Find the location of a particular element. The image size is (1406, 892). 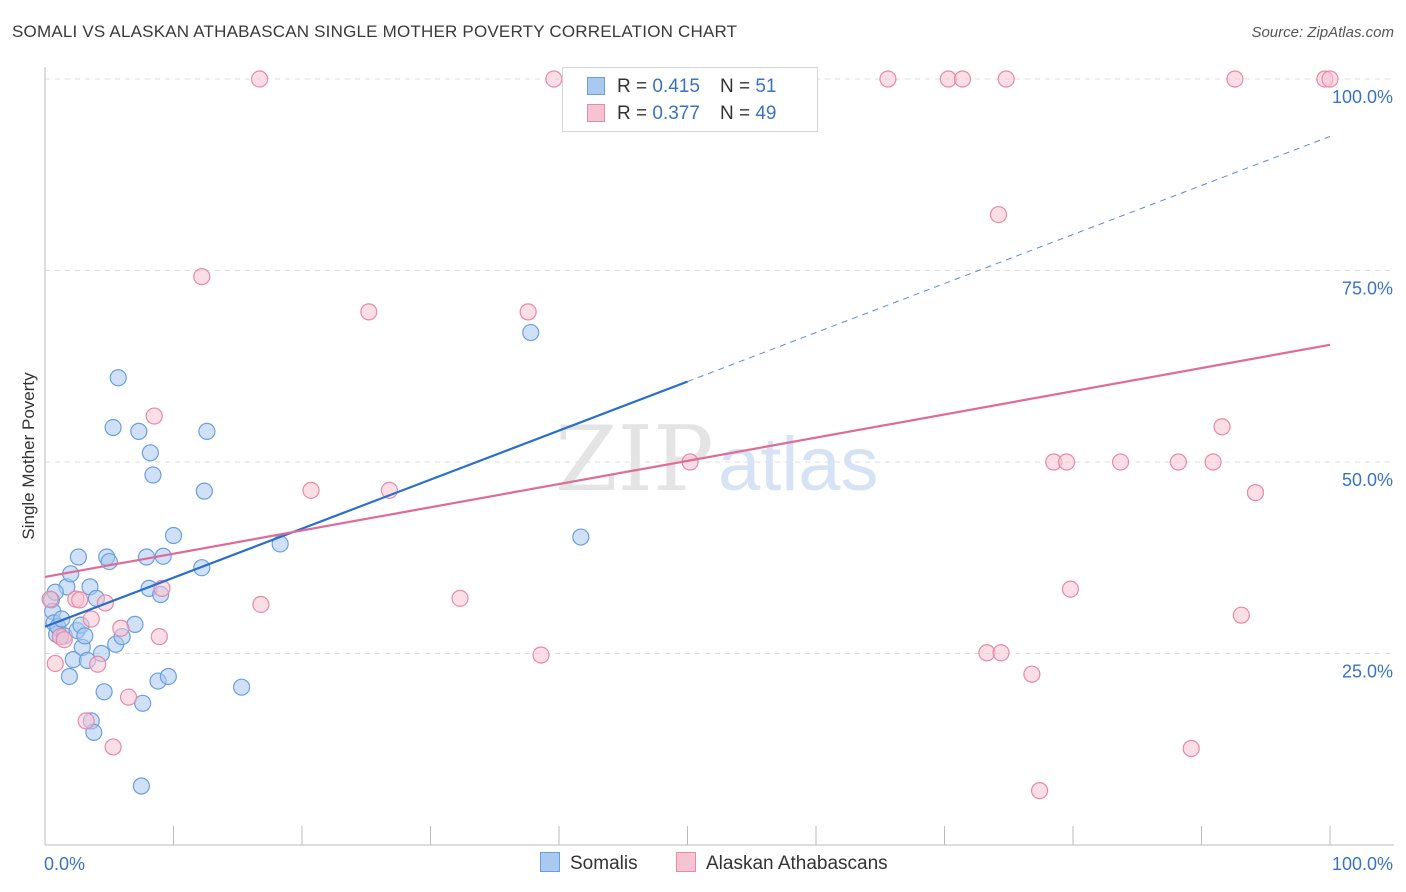

bottom-legend-athabascans: Alaskan Athabascans is located at coordinates (782, 863).